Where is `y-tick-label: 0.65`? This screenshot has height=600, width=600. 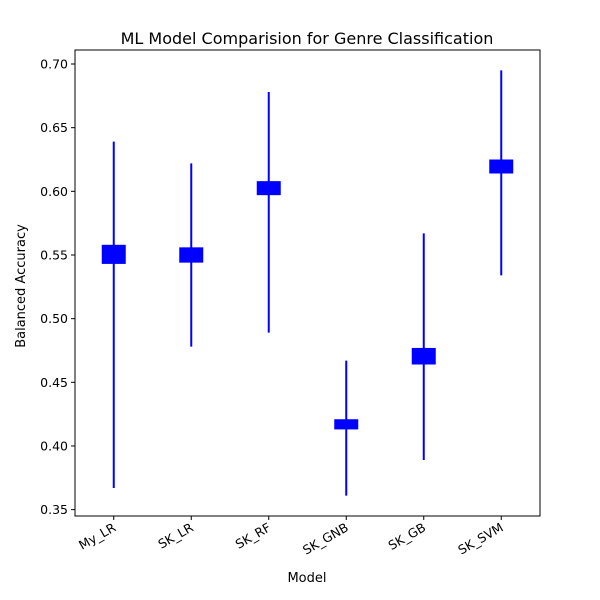 y-tick-label: 0.65 is located at coordinates (54, 127).